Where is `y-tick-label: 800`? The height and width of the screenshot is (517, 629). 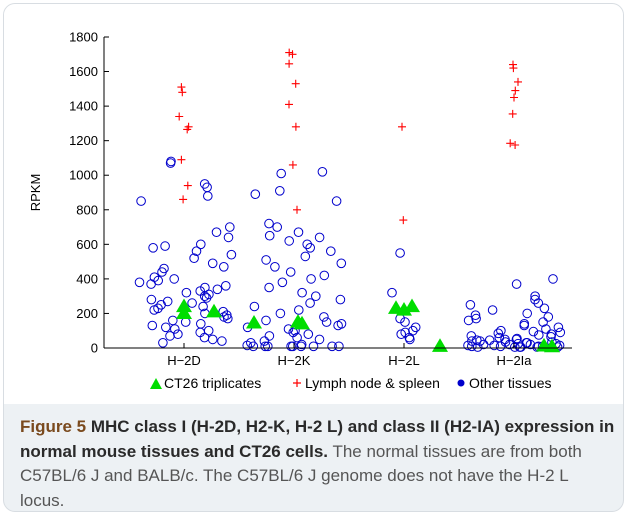
y-tick-label: 800 is located at coordinates (87, 209).